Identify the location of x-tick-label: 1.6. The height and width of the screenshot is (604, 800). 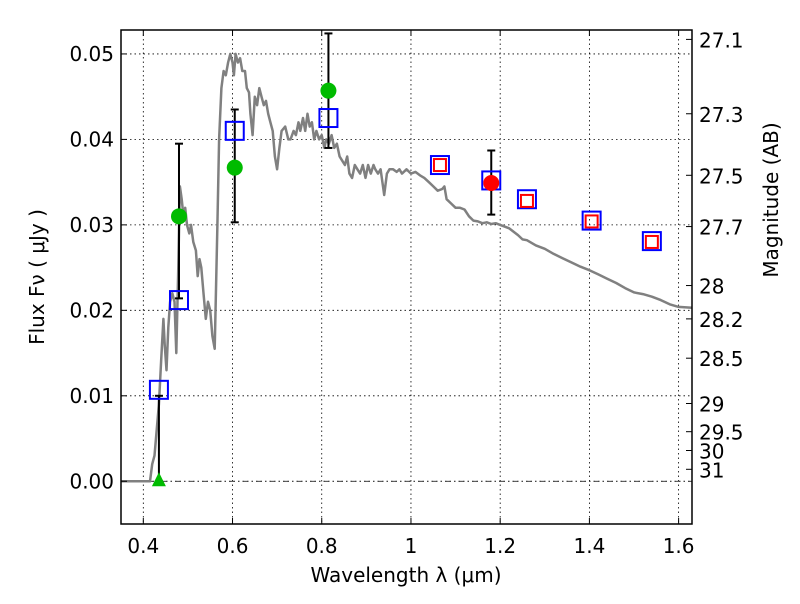
(679, 546).